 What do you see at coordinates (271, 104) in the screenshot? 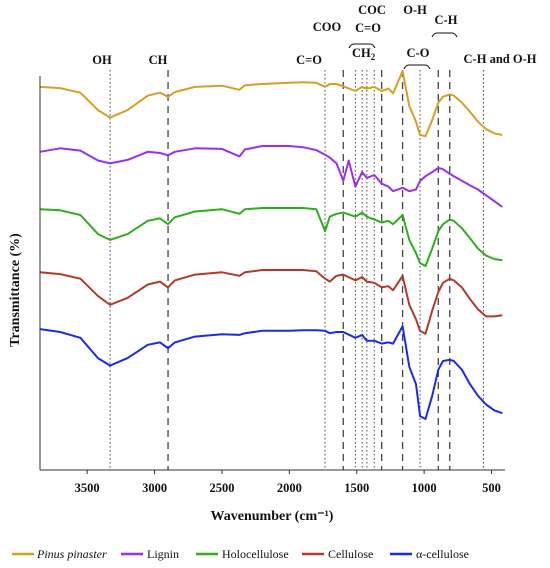
I see `series-line-pinus-pinaster` at bounding box center [271, 104].